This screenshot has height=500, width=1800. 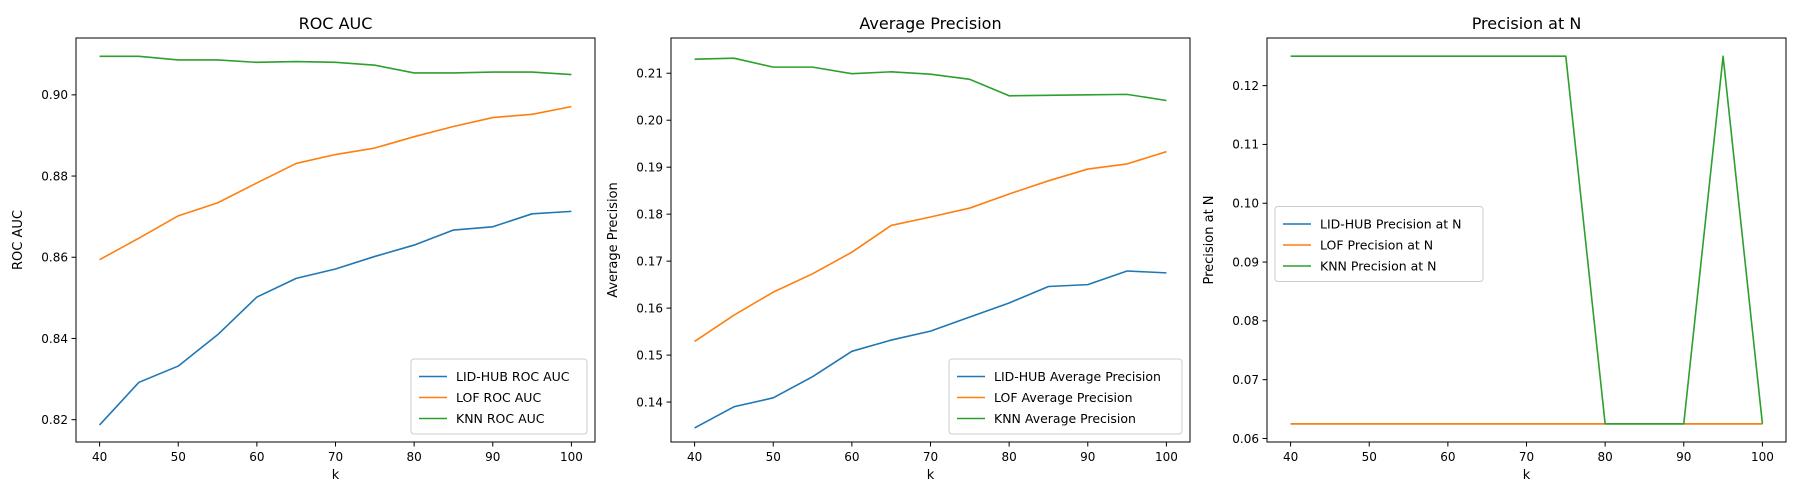 What do you see at coordinates (649, 355) in the screenshot?
I see `y-tick-label: 0.15` at bounding box center [649, 355].